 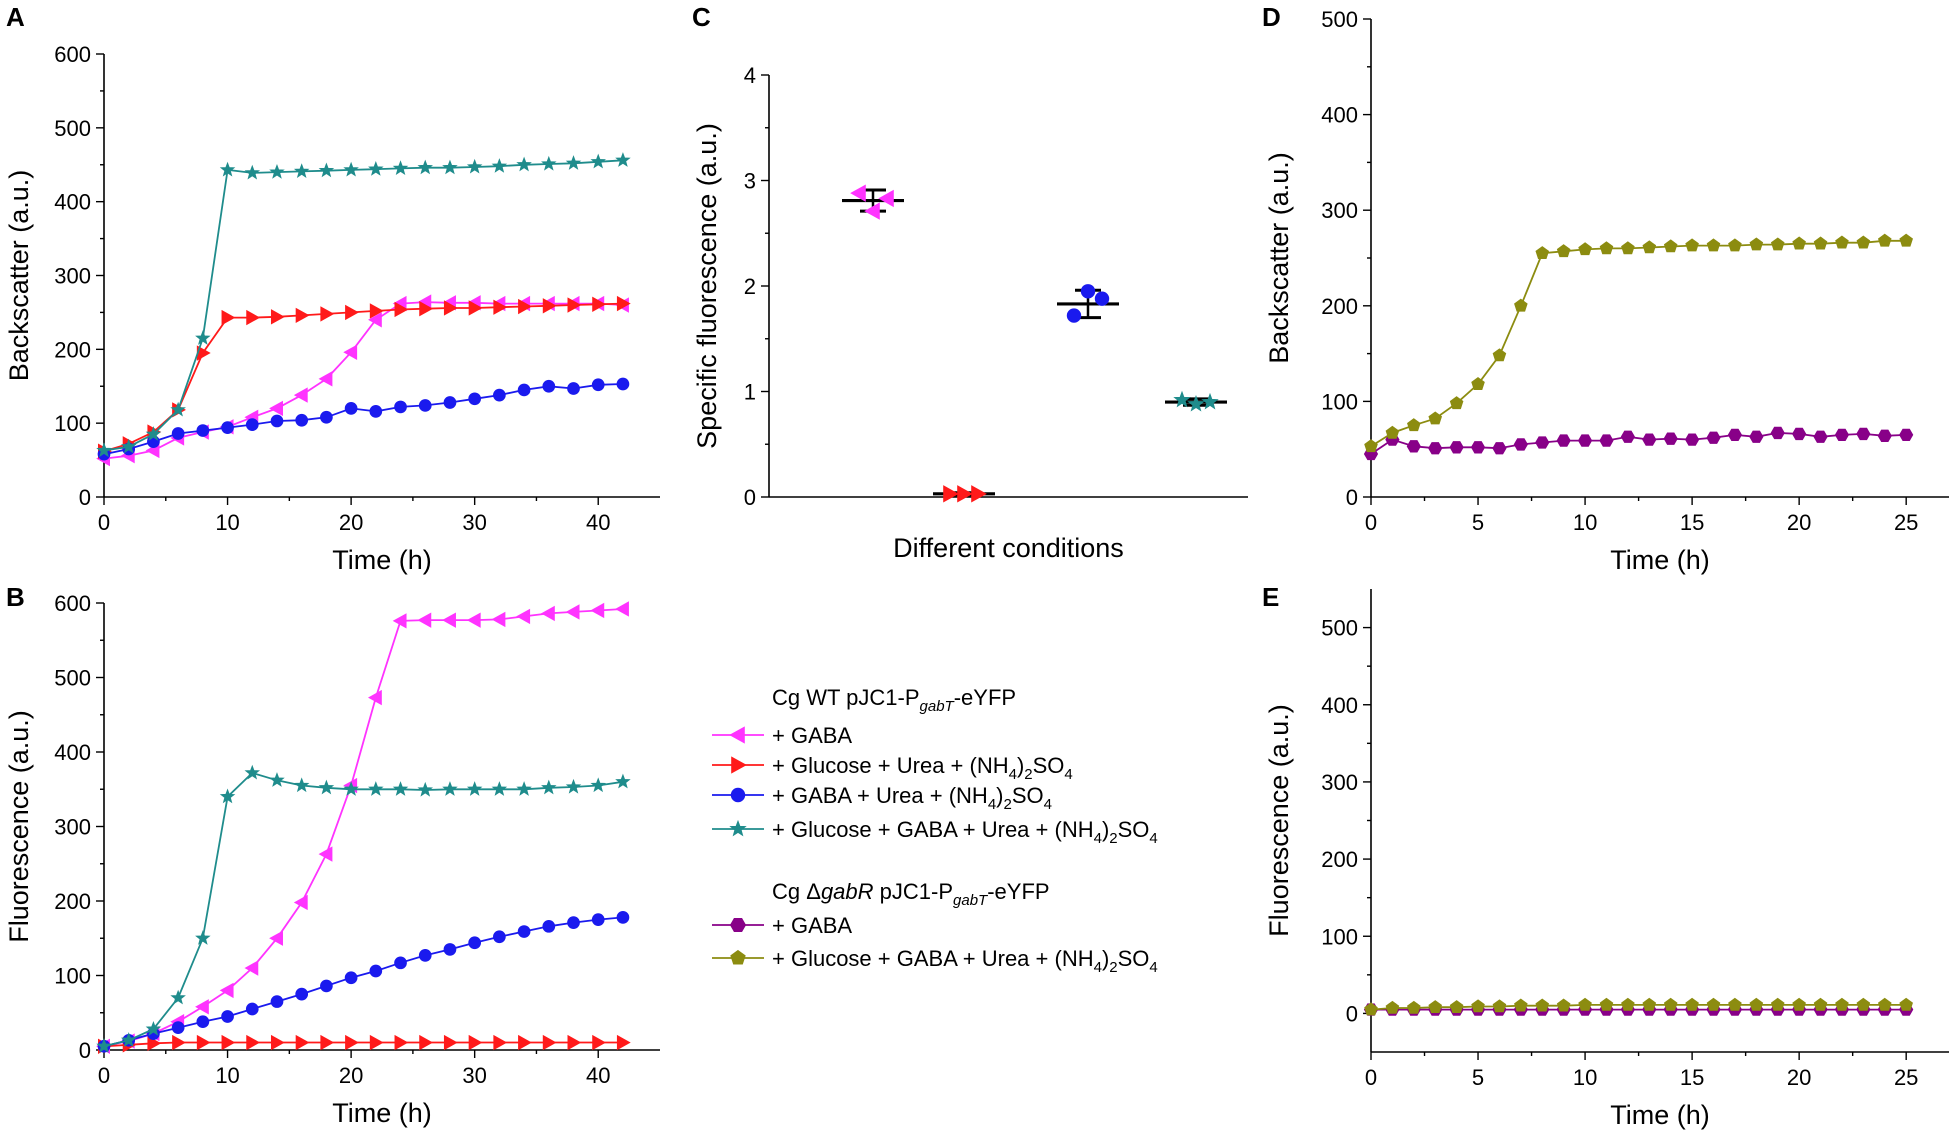 I want to click on legend-item-glucose-gaba-urea: + Glucose + GABA + Urea + (NH4)2SO4, so click(x=935, y=832).